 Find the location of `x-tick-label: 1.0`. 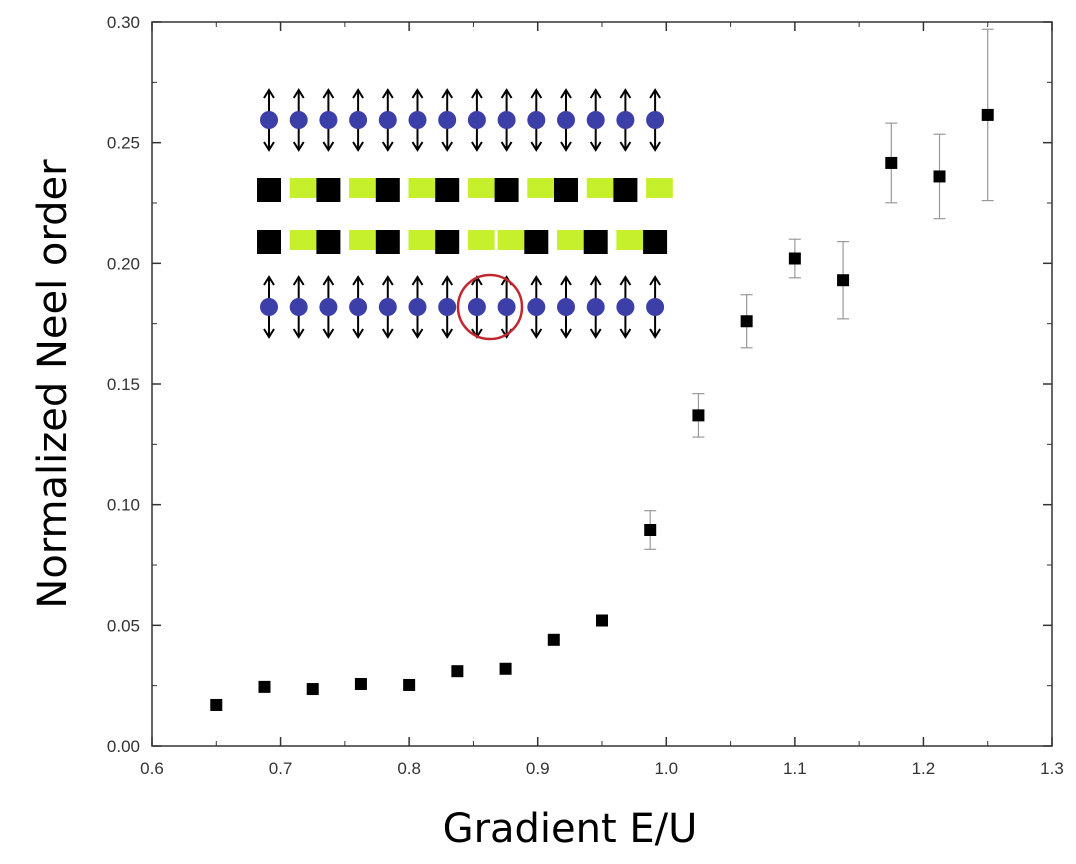

x-tick-label: 1.0 is located at coordinates (666, 768).